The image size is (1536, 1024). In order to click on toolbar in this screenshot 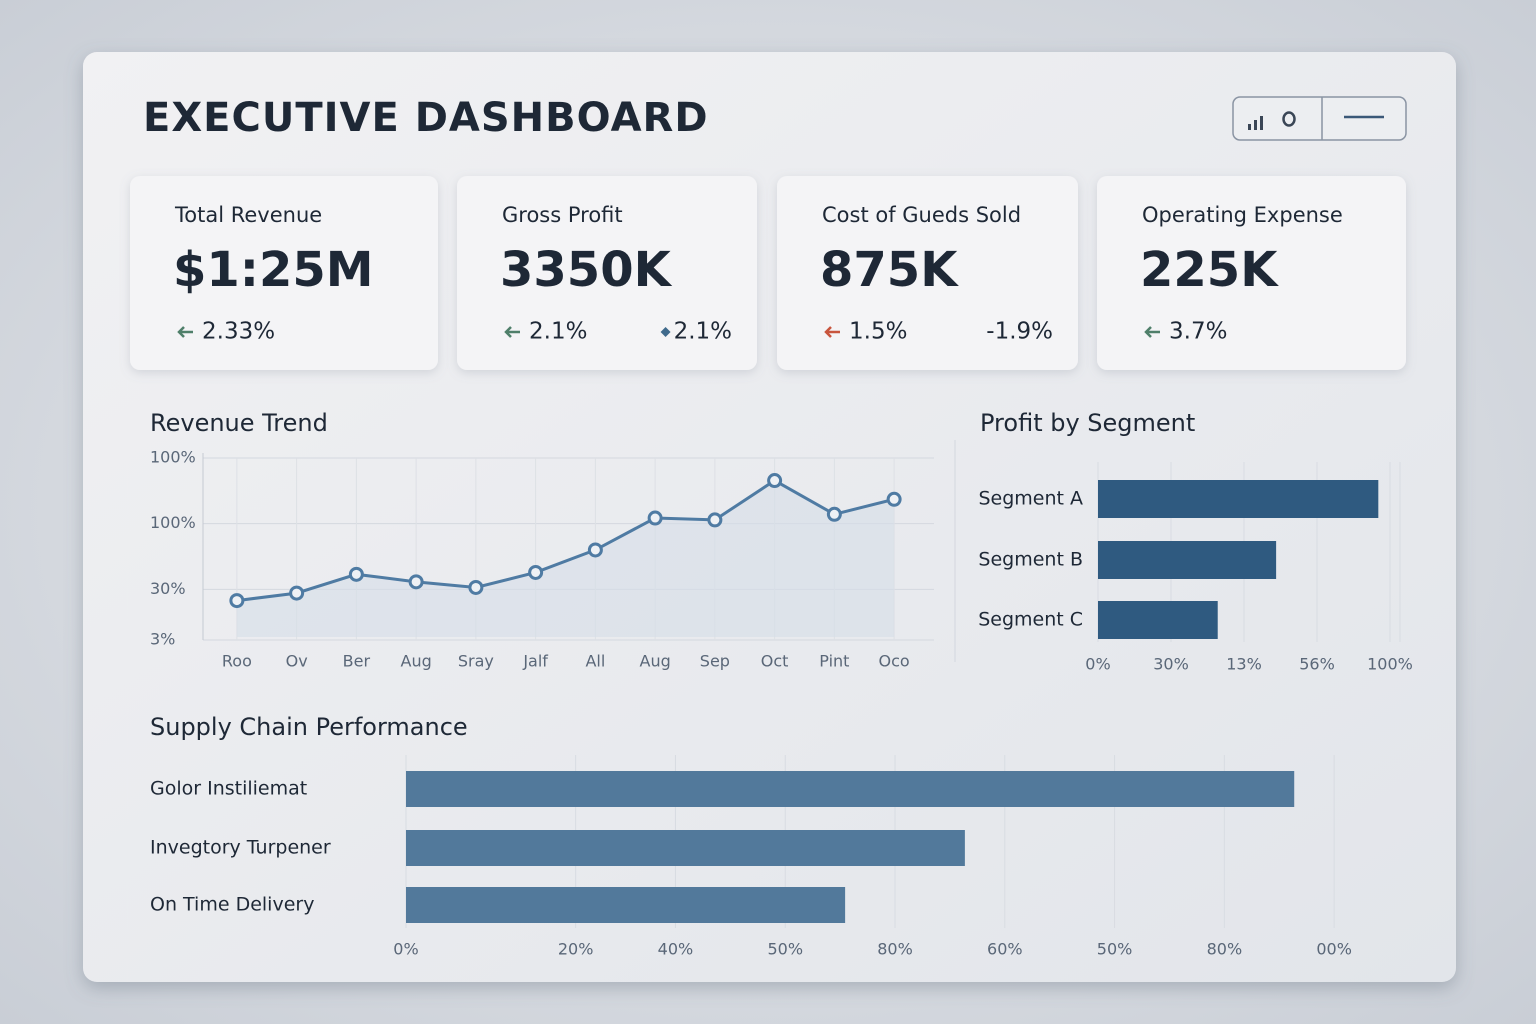, I will do `click(1319, 118)`.